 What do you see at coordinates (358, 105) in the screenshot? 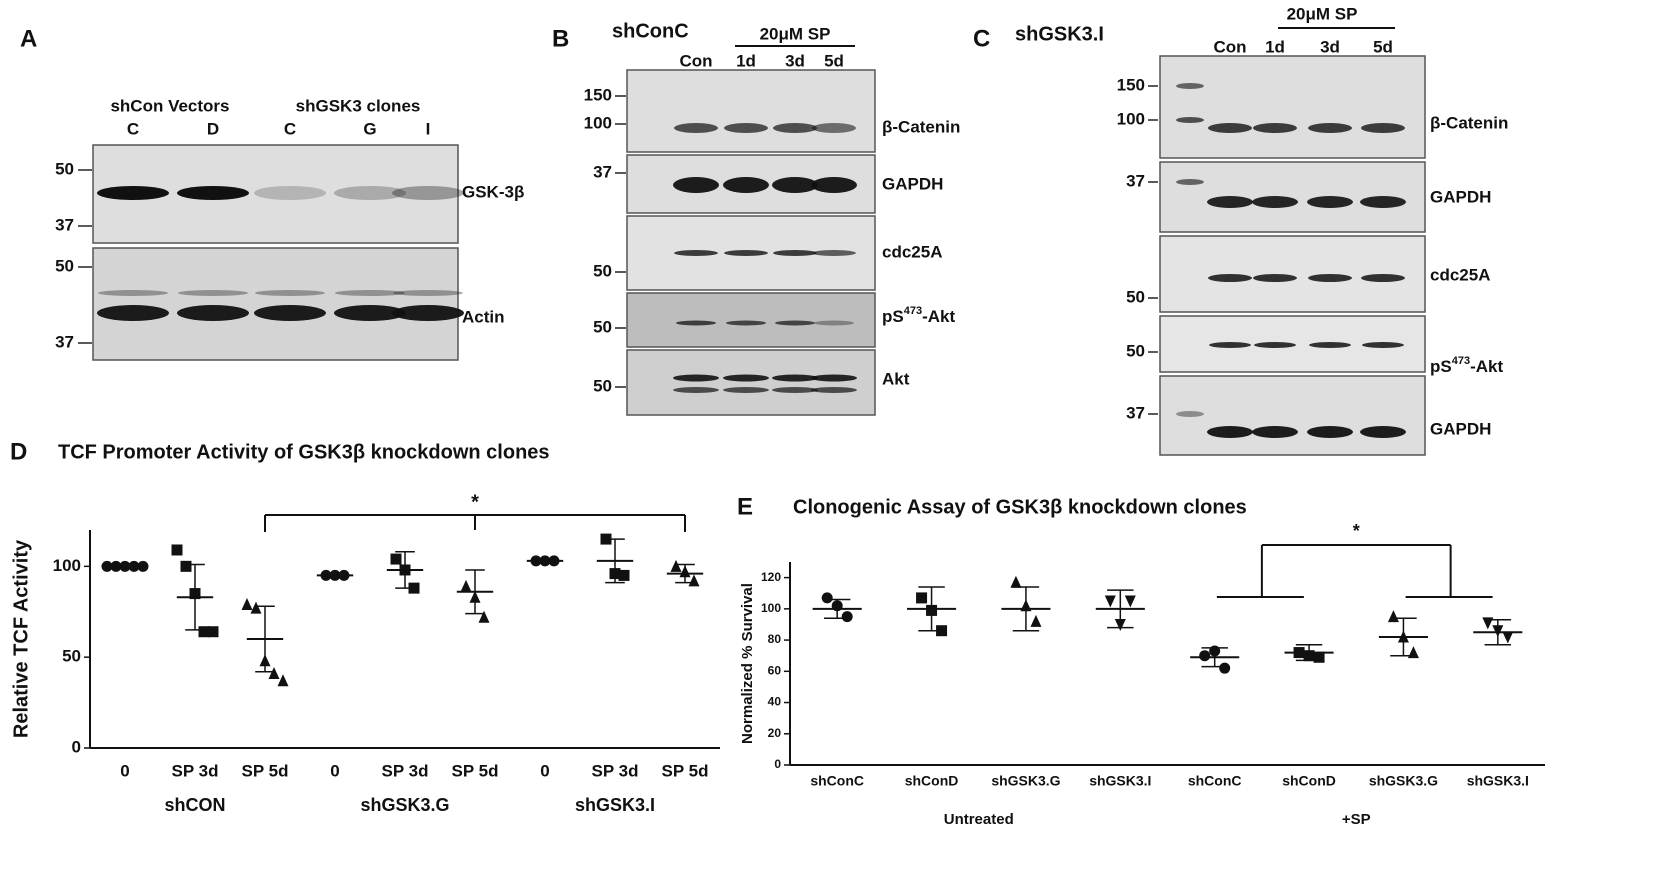
I see `group-label: shGSK3 clones` at bounding box center [358, 105].